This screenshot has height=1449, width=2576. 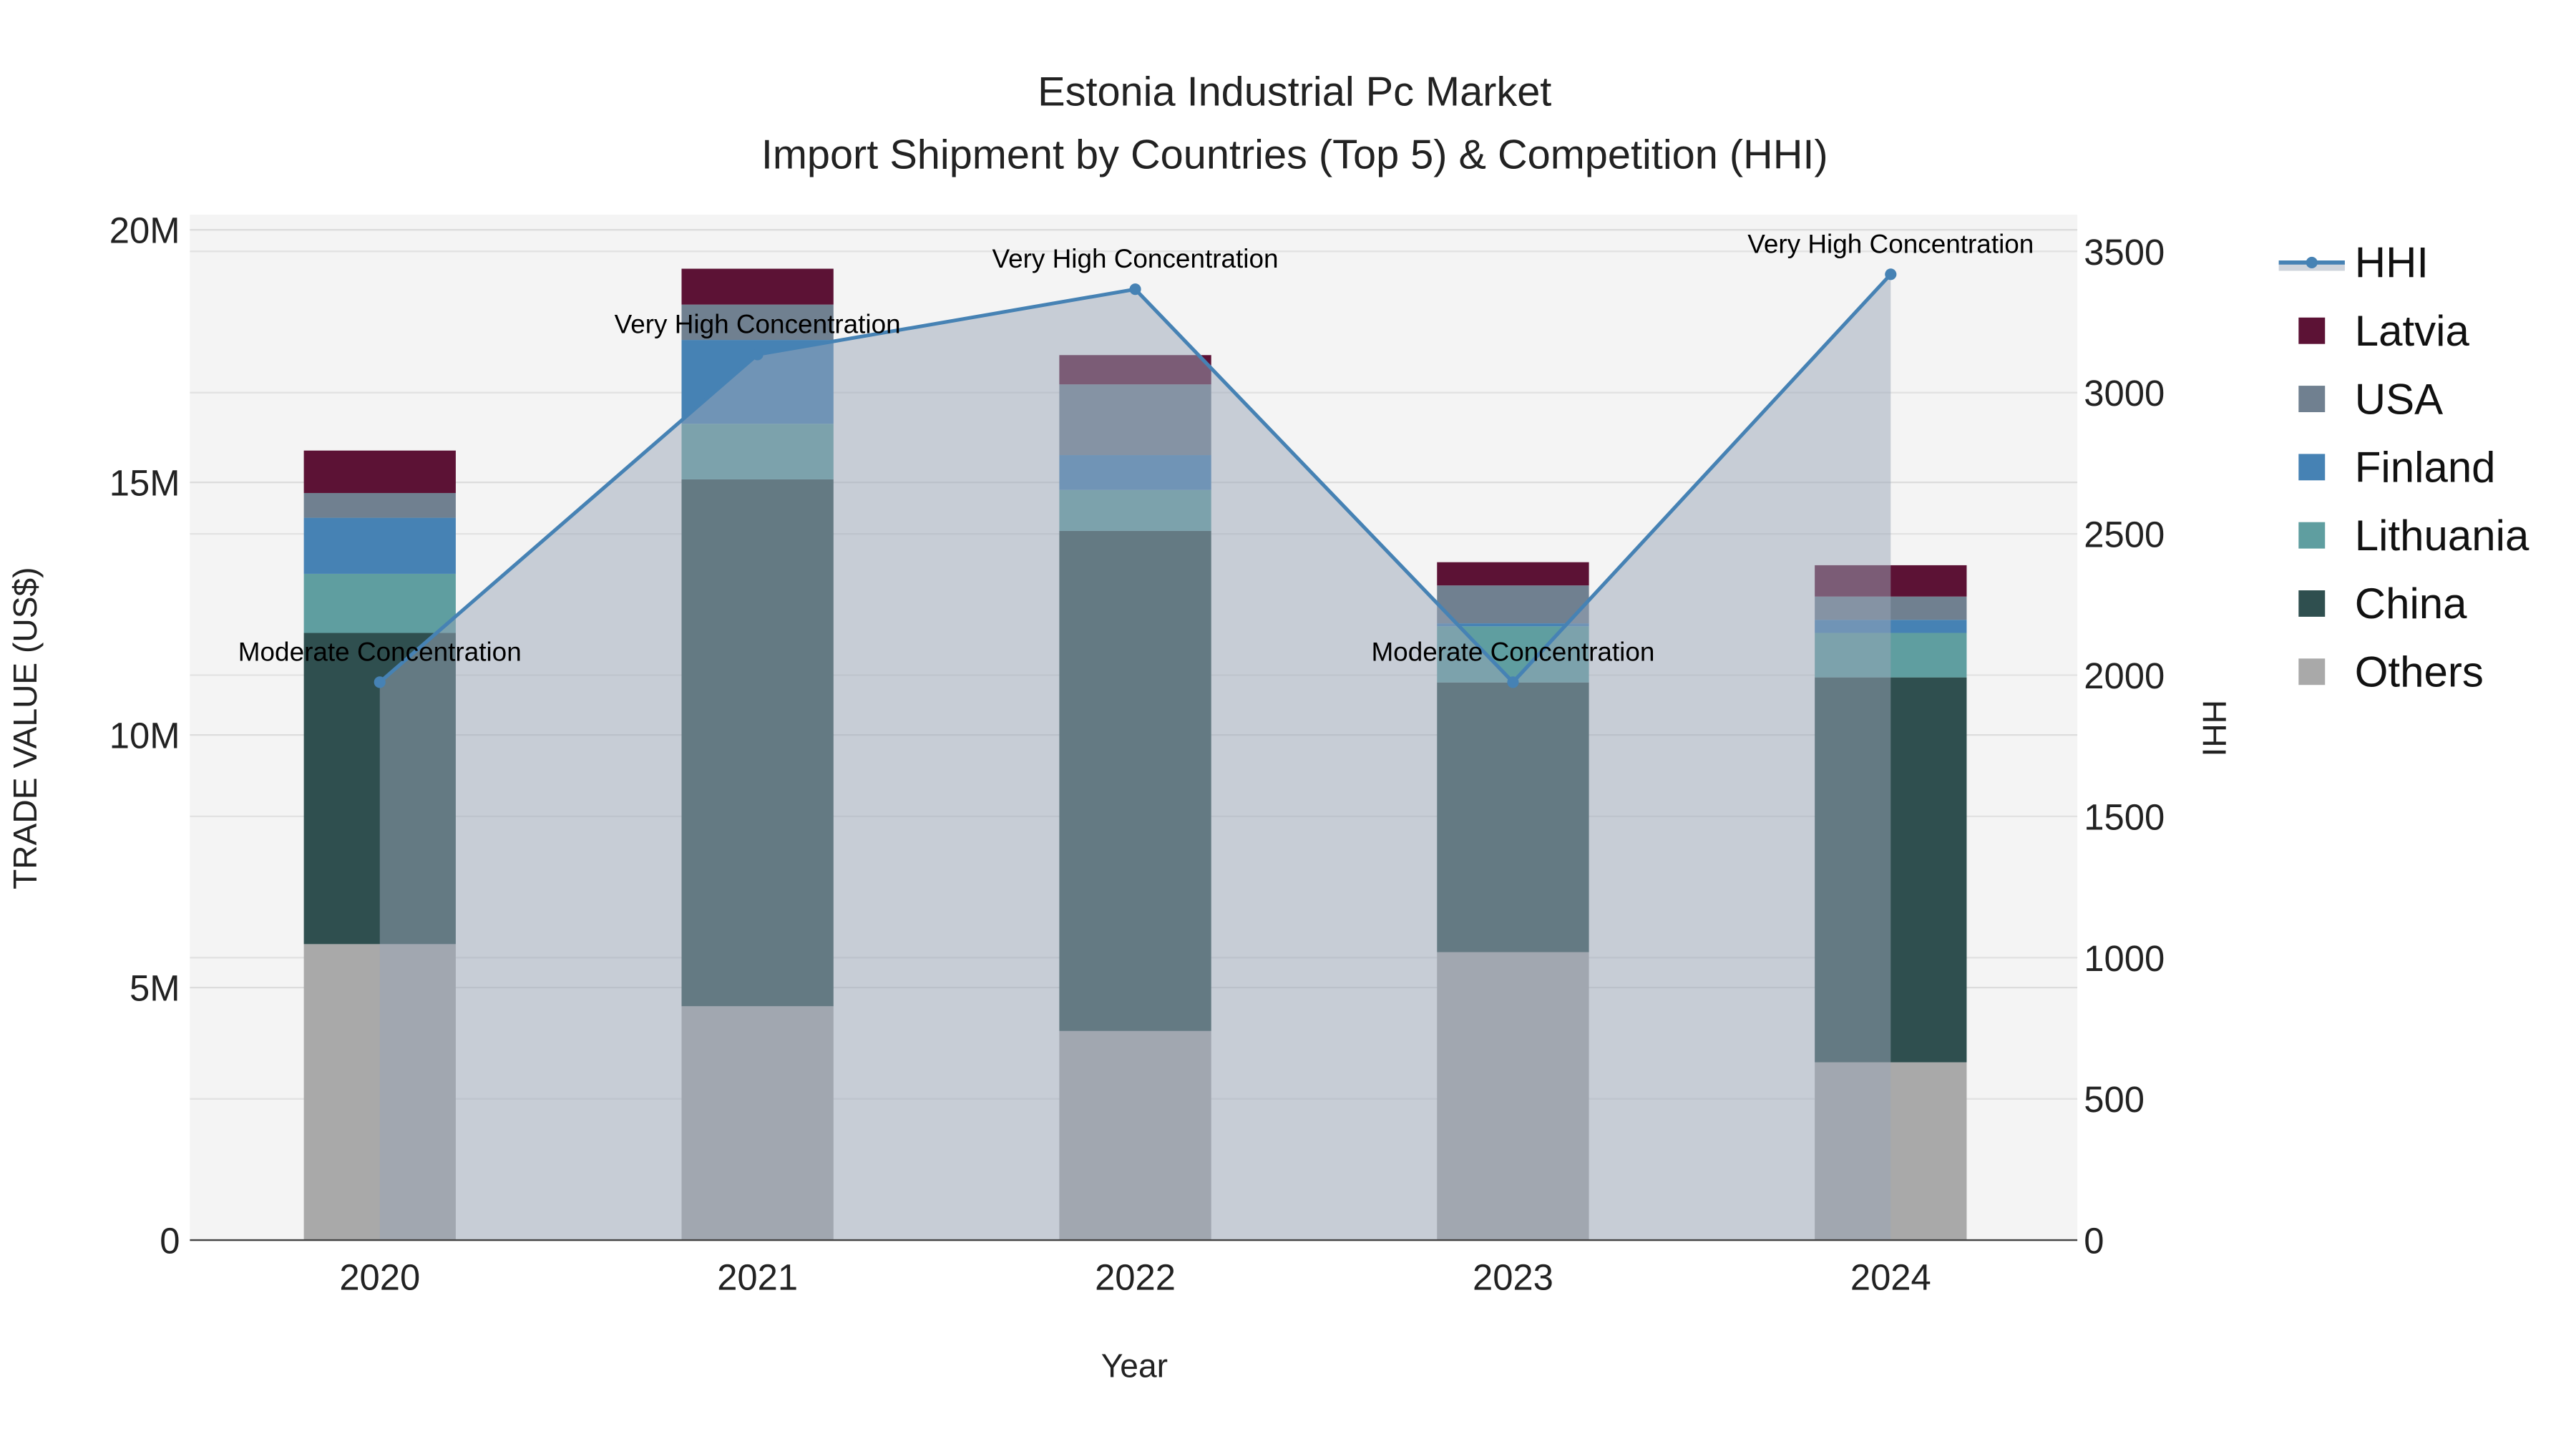 What do you see at coordinates (2312, 330) in the screenshot?
I see `legend-swatch-latvia` at bounding box center [2312, 330].